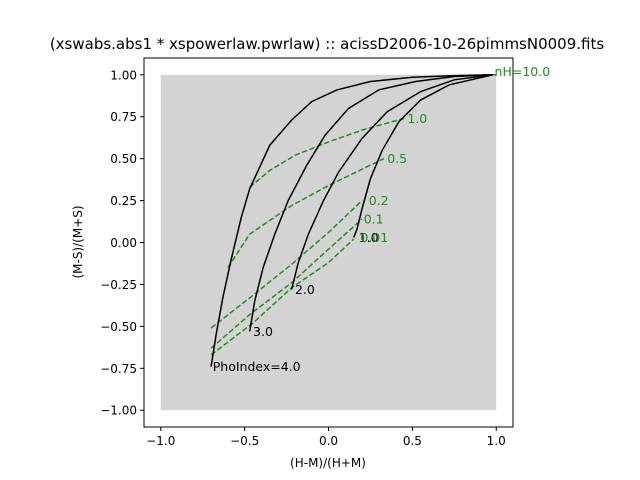  I want to click on y-tick-label: 0.50, so click(123, 159).